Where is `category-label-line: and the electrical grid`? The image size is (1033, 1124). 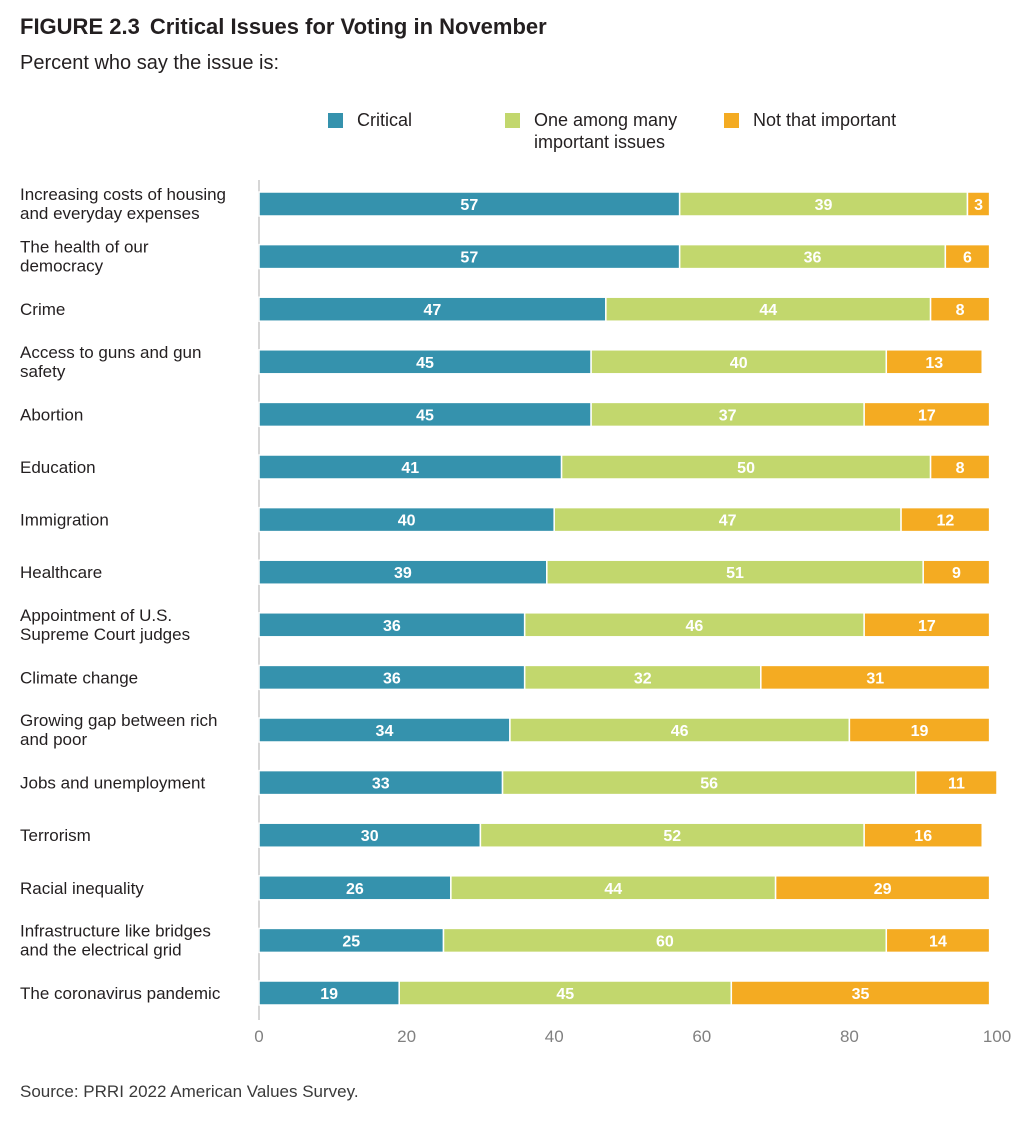
category-label-line: and the electrical grid is located at coordinates (101, 949).